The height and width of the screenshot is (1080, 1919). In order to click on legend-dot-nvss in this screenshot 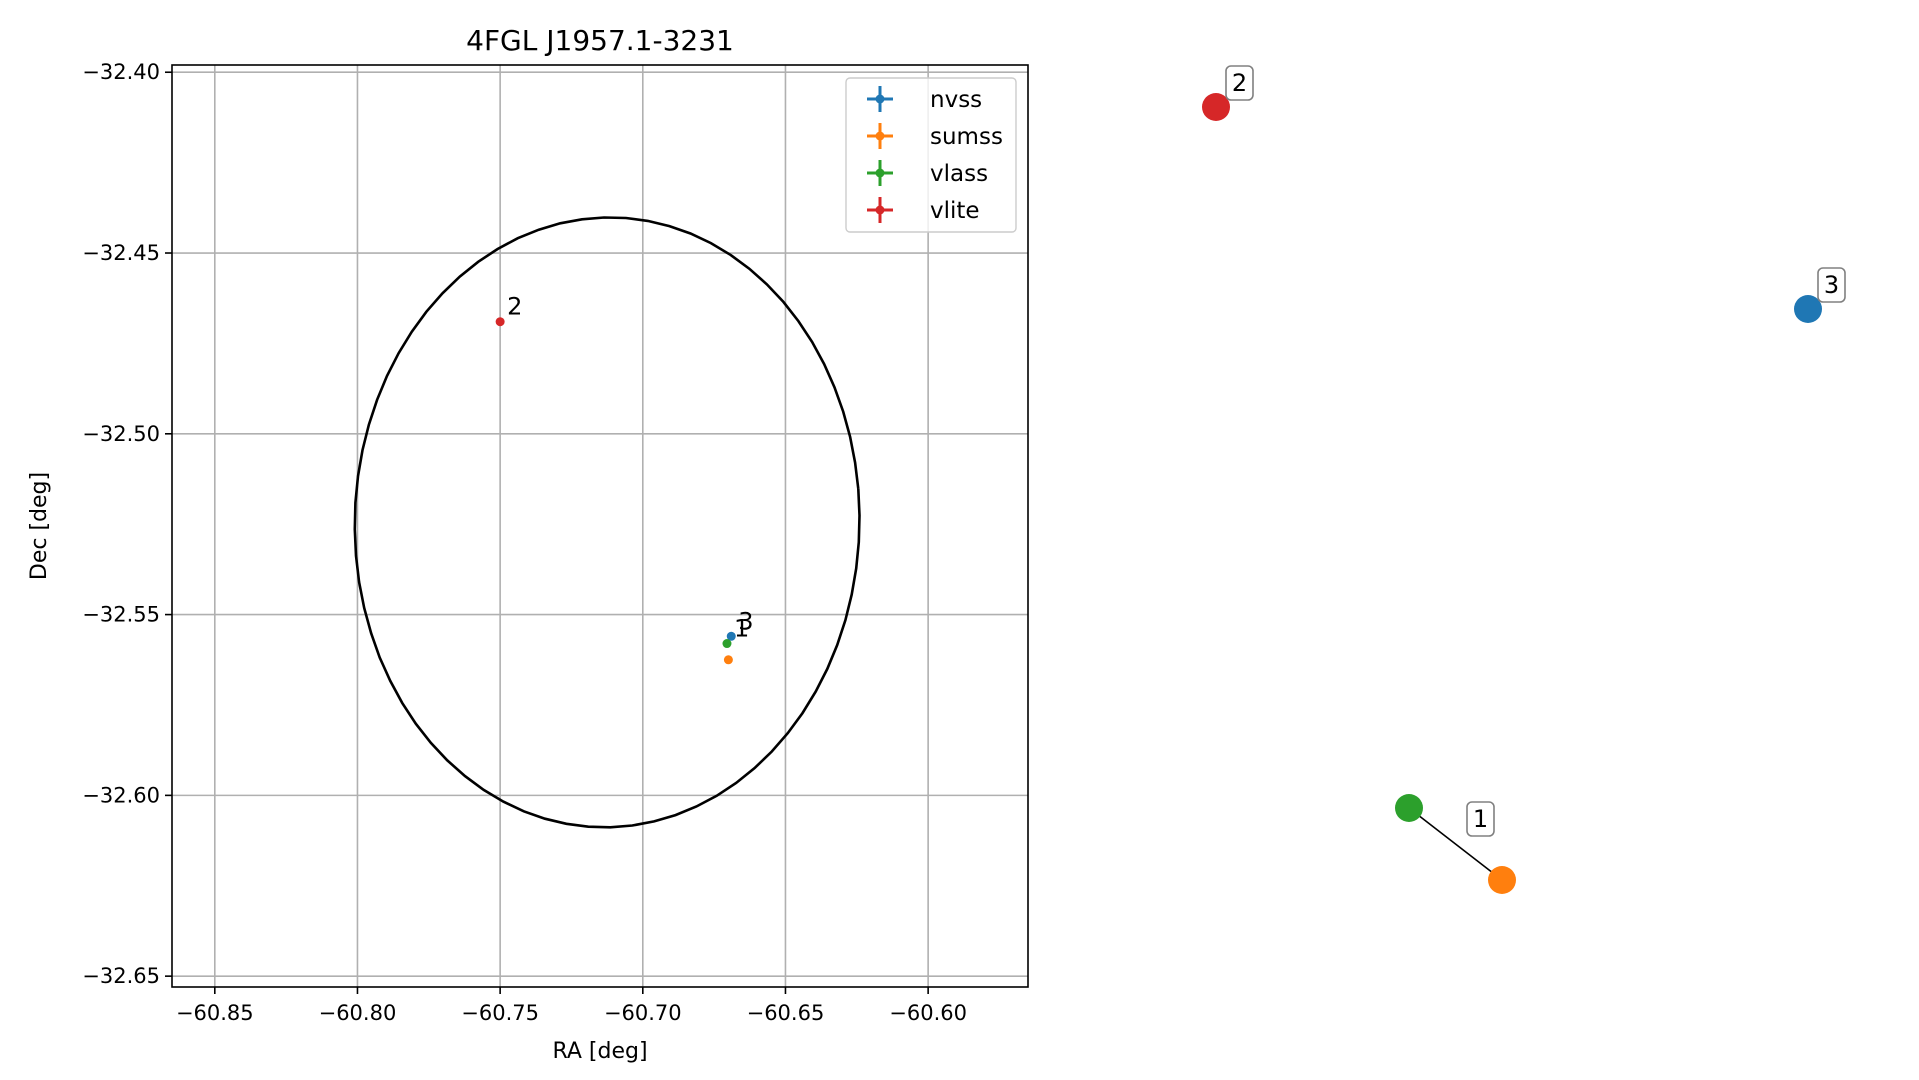, I will do `click(880, 99)`.